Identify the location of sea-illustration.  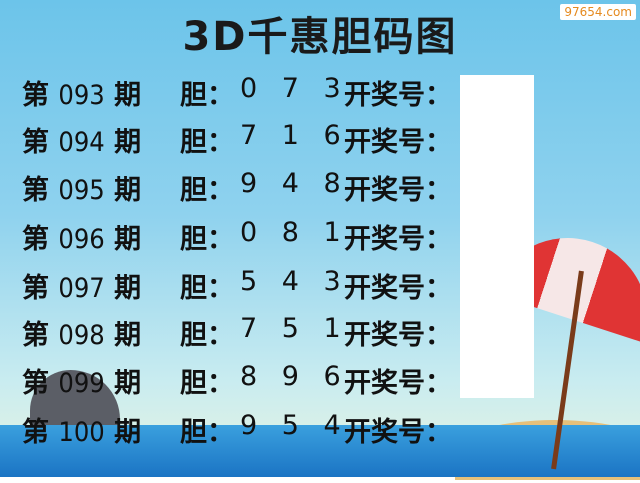
(320, 451).